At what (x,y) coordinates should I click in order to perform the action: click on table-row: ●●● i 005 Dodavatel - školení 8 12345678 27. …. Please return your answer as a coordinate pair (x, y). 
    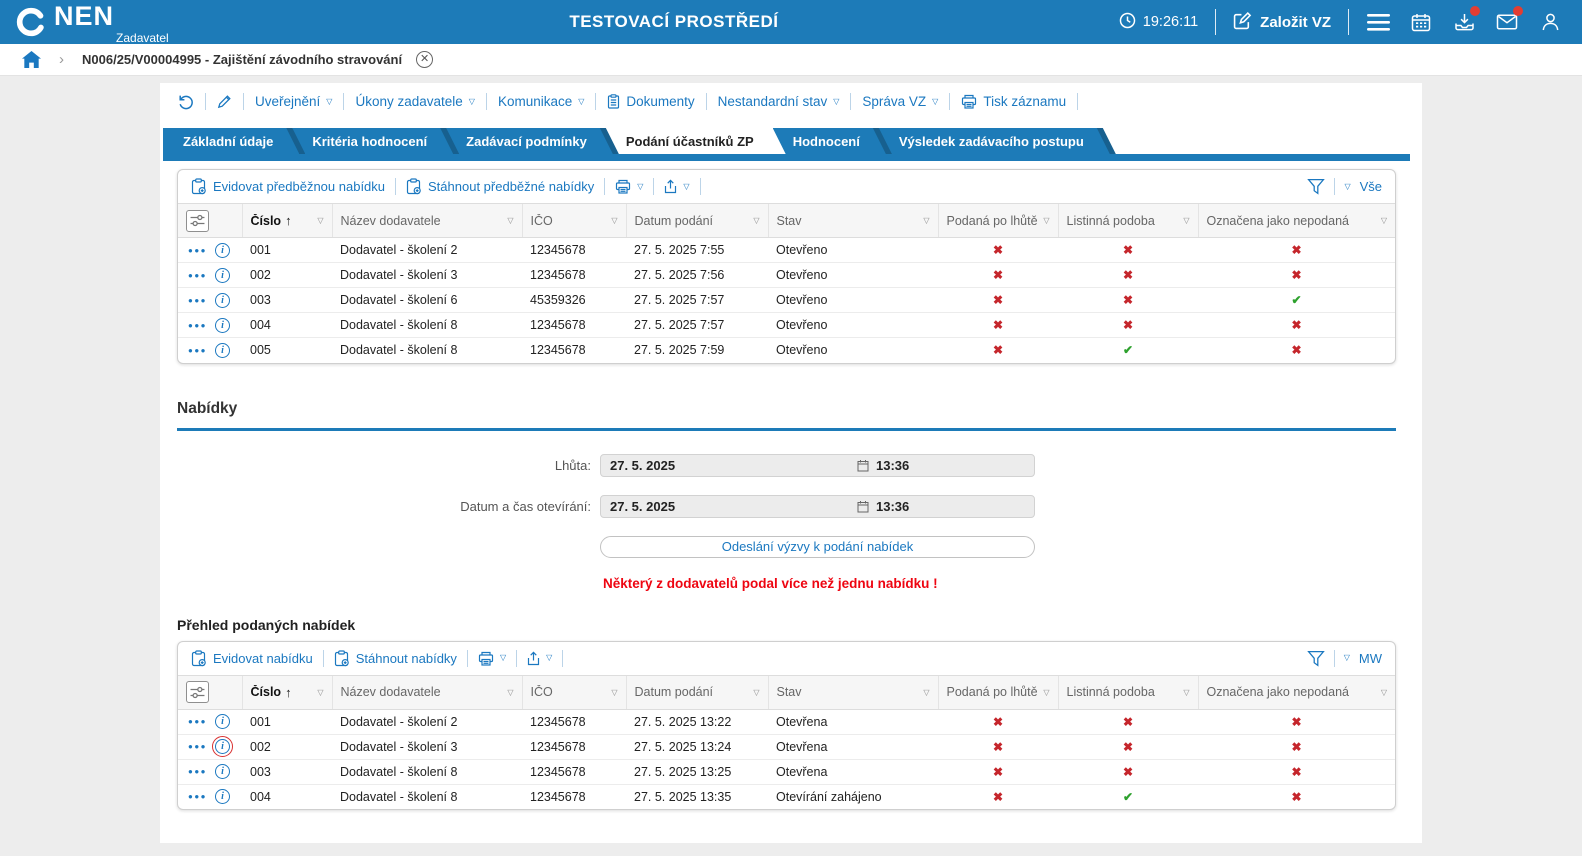
    Looking at the image, I should click on (786, 350).